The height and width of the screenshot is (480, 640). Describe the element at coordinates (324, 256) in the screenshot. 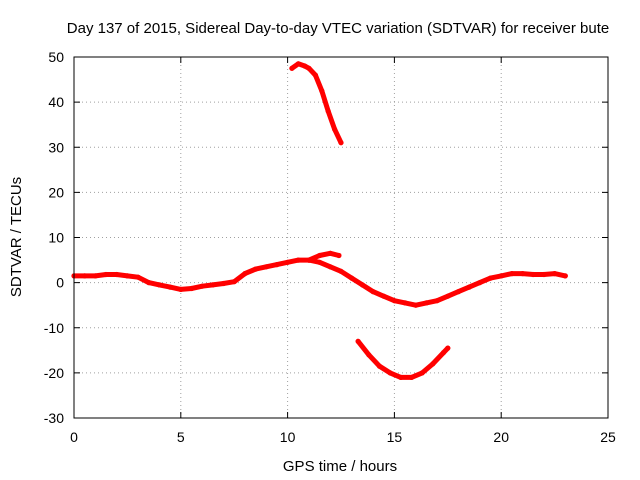

I see `series-line-bump` at that location.